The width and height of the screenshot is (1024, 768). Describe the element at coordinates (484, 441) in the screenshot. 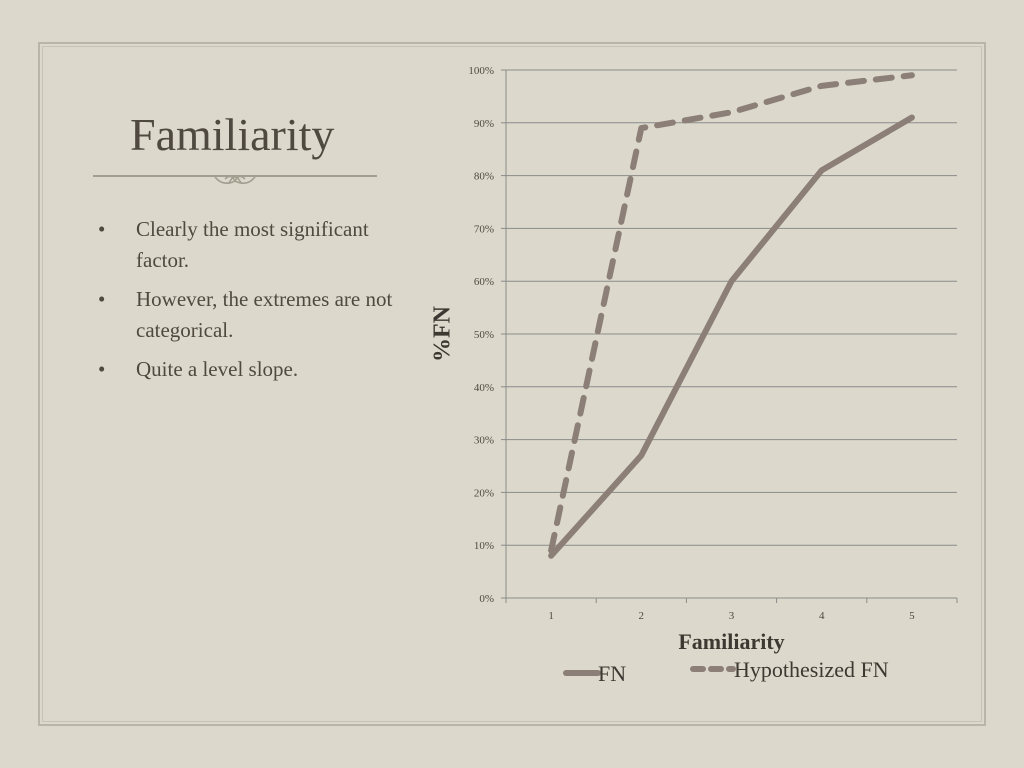

I see `y-tick-label: 30%` at that location.